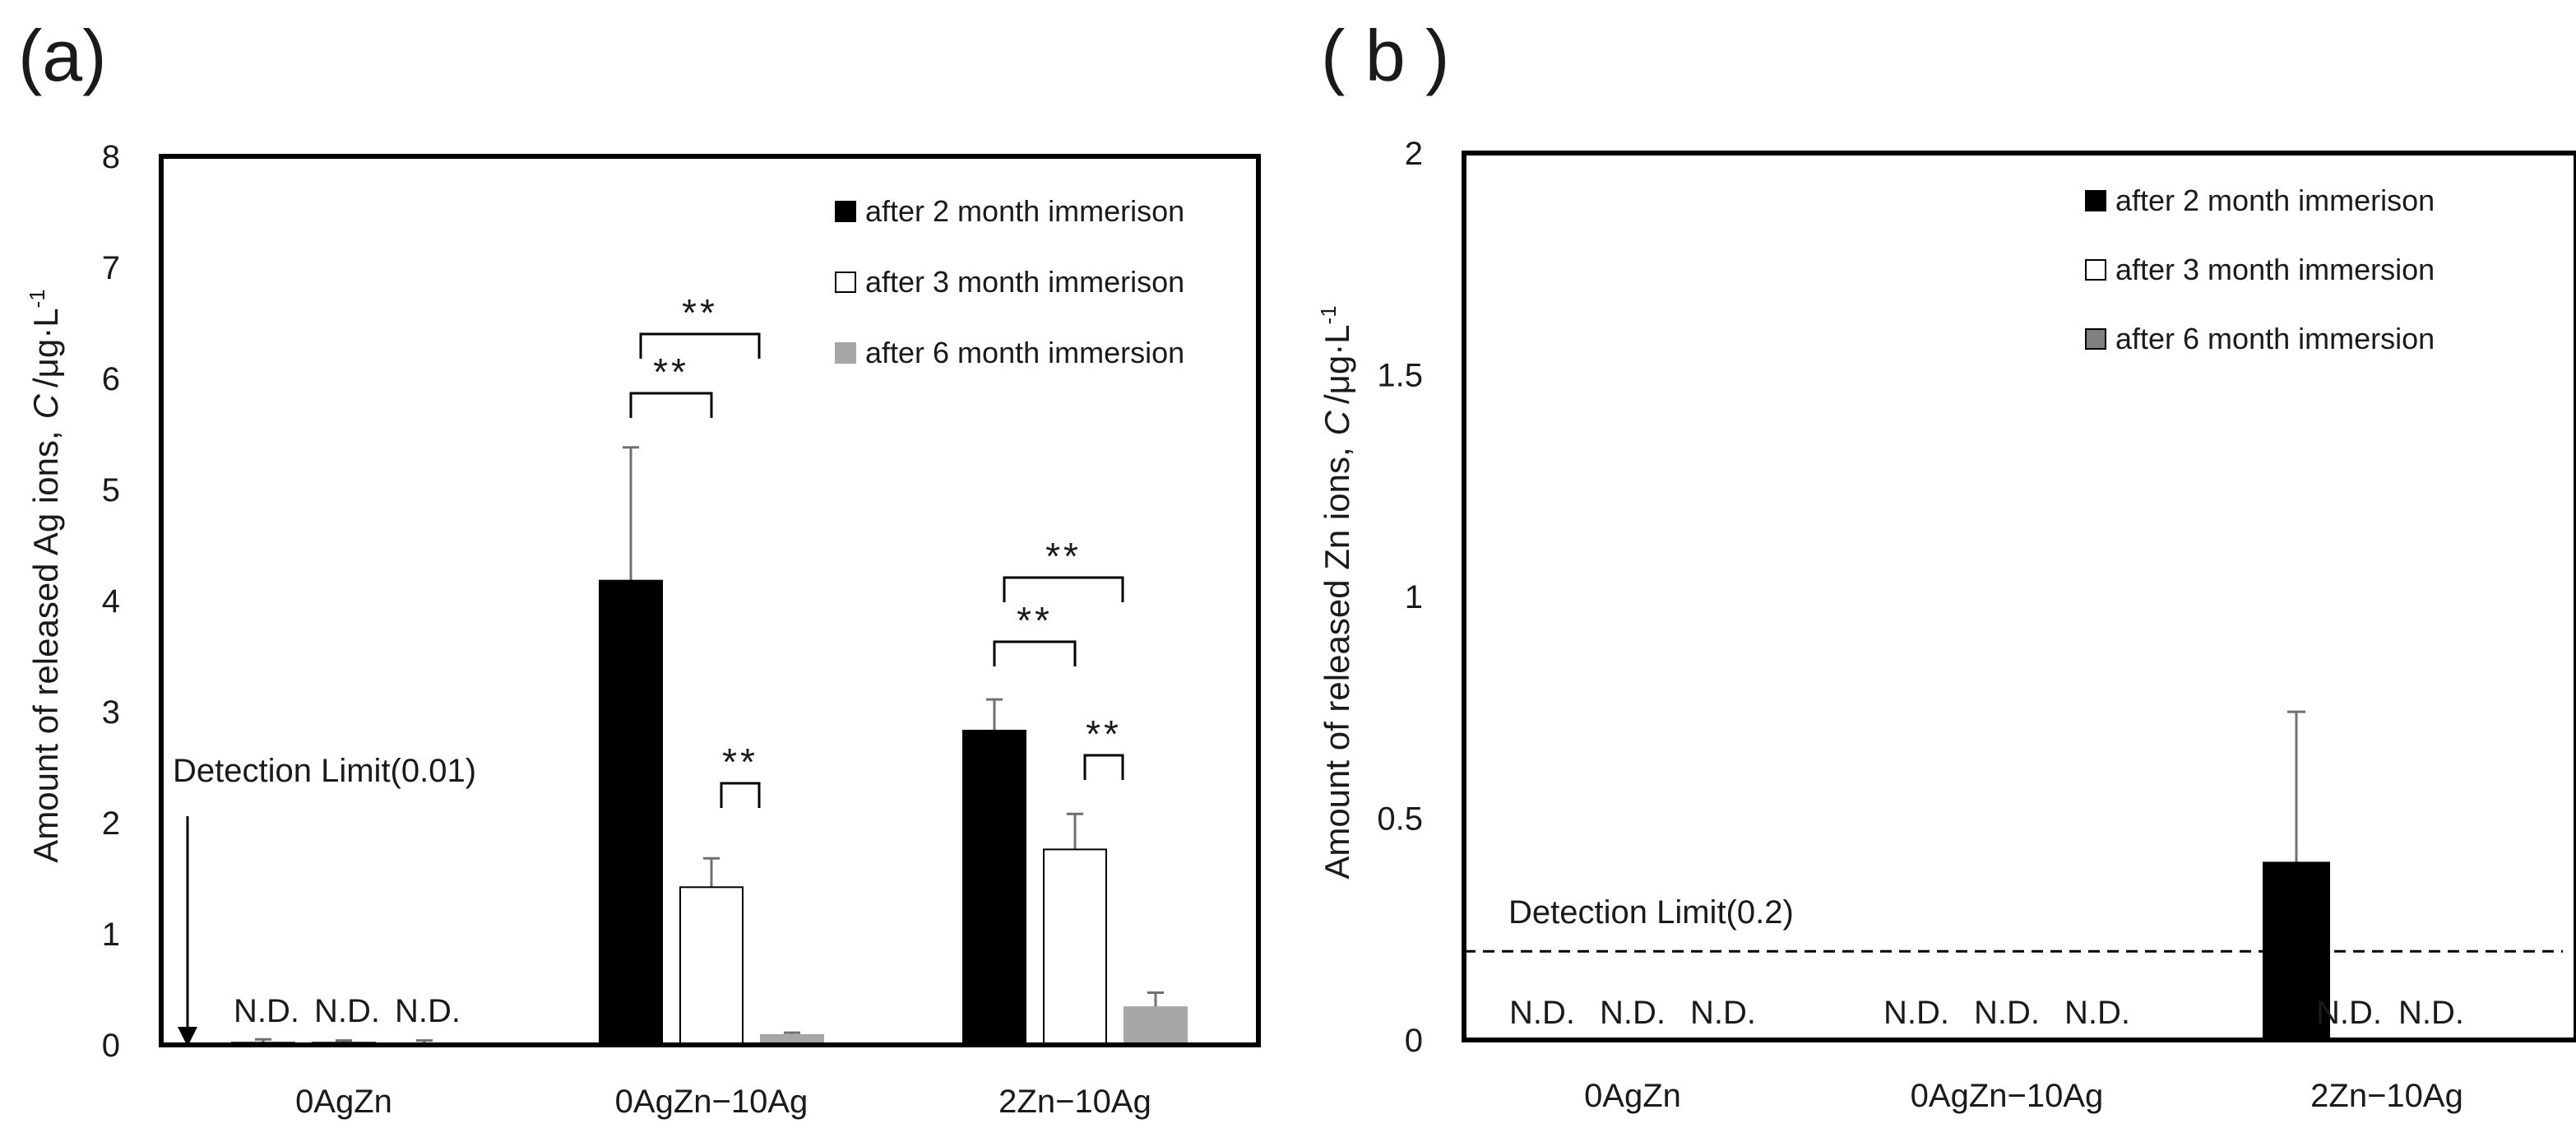 Image resolution: width=2576 pixels, height=1142 pixels. Describe the element at coordinates (2008, 1096) in the screenshot. I see `panel-b-category-0agzn-10ag: 0AgZn−10Ag` at that location.